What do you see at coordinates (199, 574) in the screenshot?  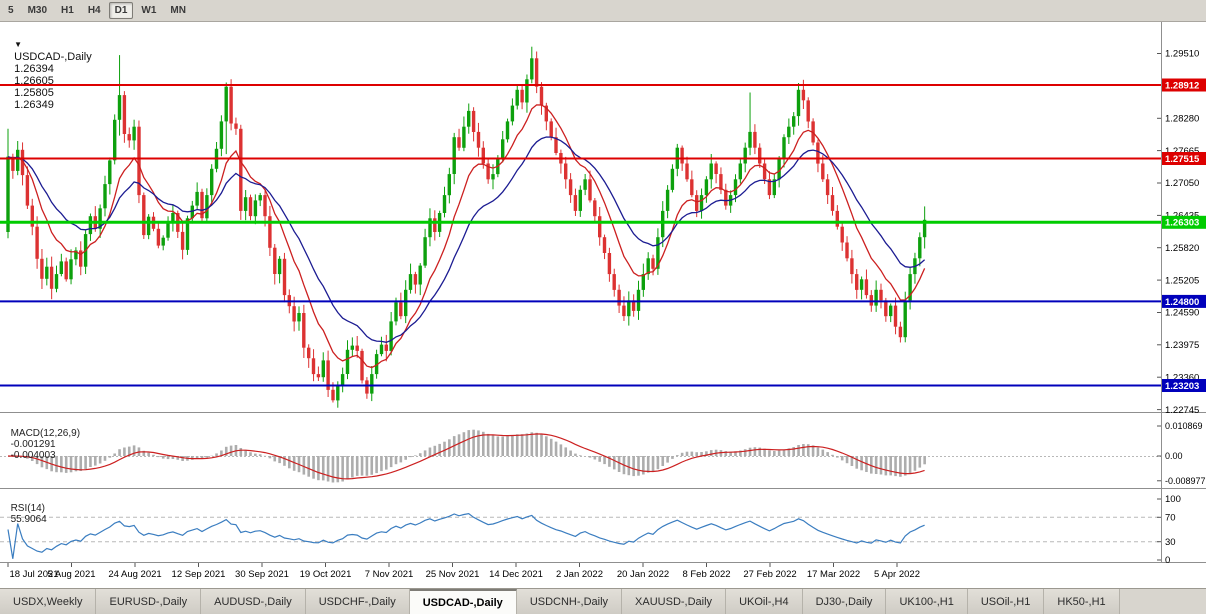 I see `date-label: 12 Sep 2021` at bounding box center [199, 574].